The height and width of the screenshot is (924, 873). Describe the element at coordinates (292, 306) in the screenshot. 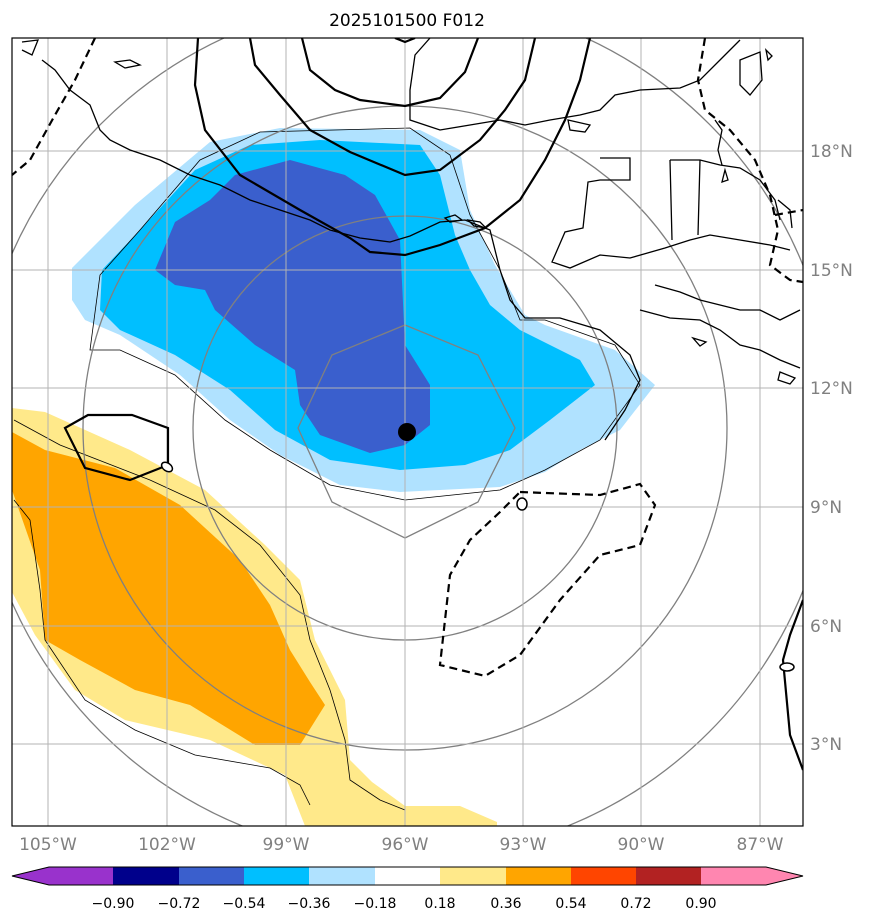

I see `negative-anomaly-dark` at that location.